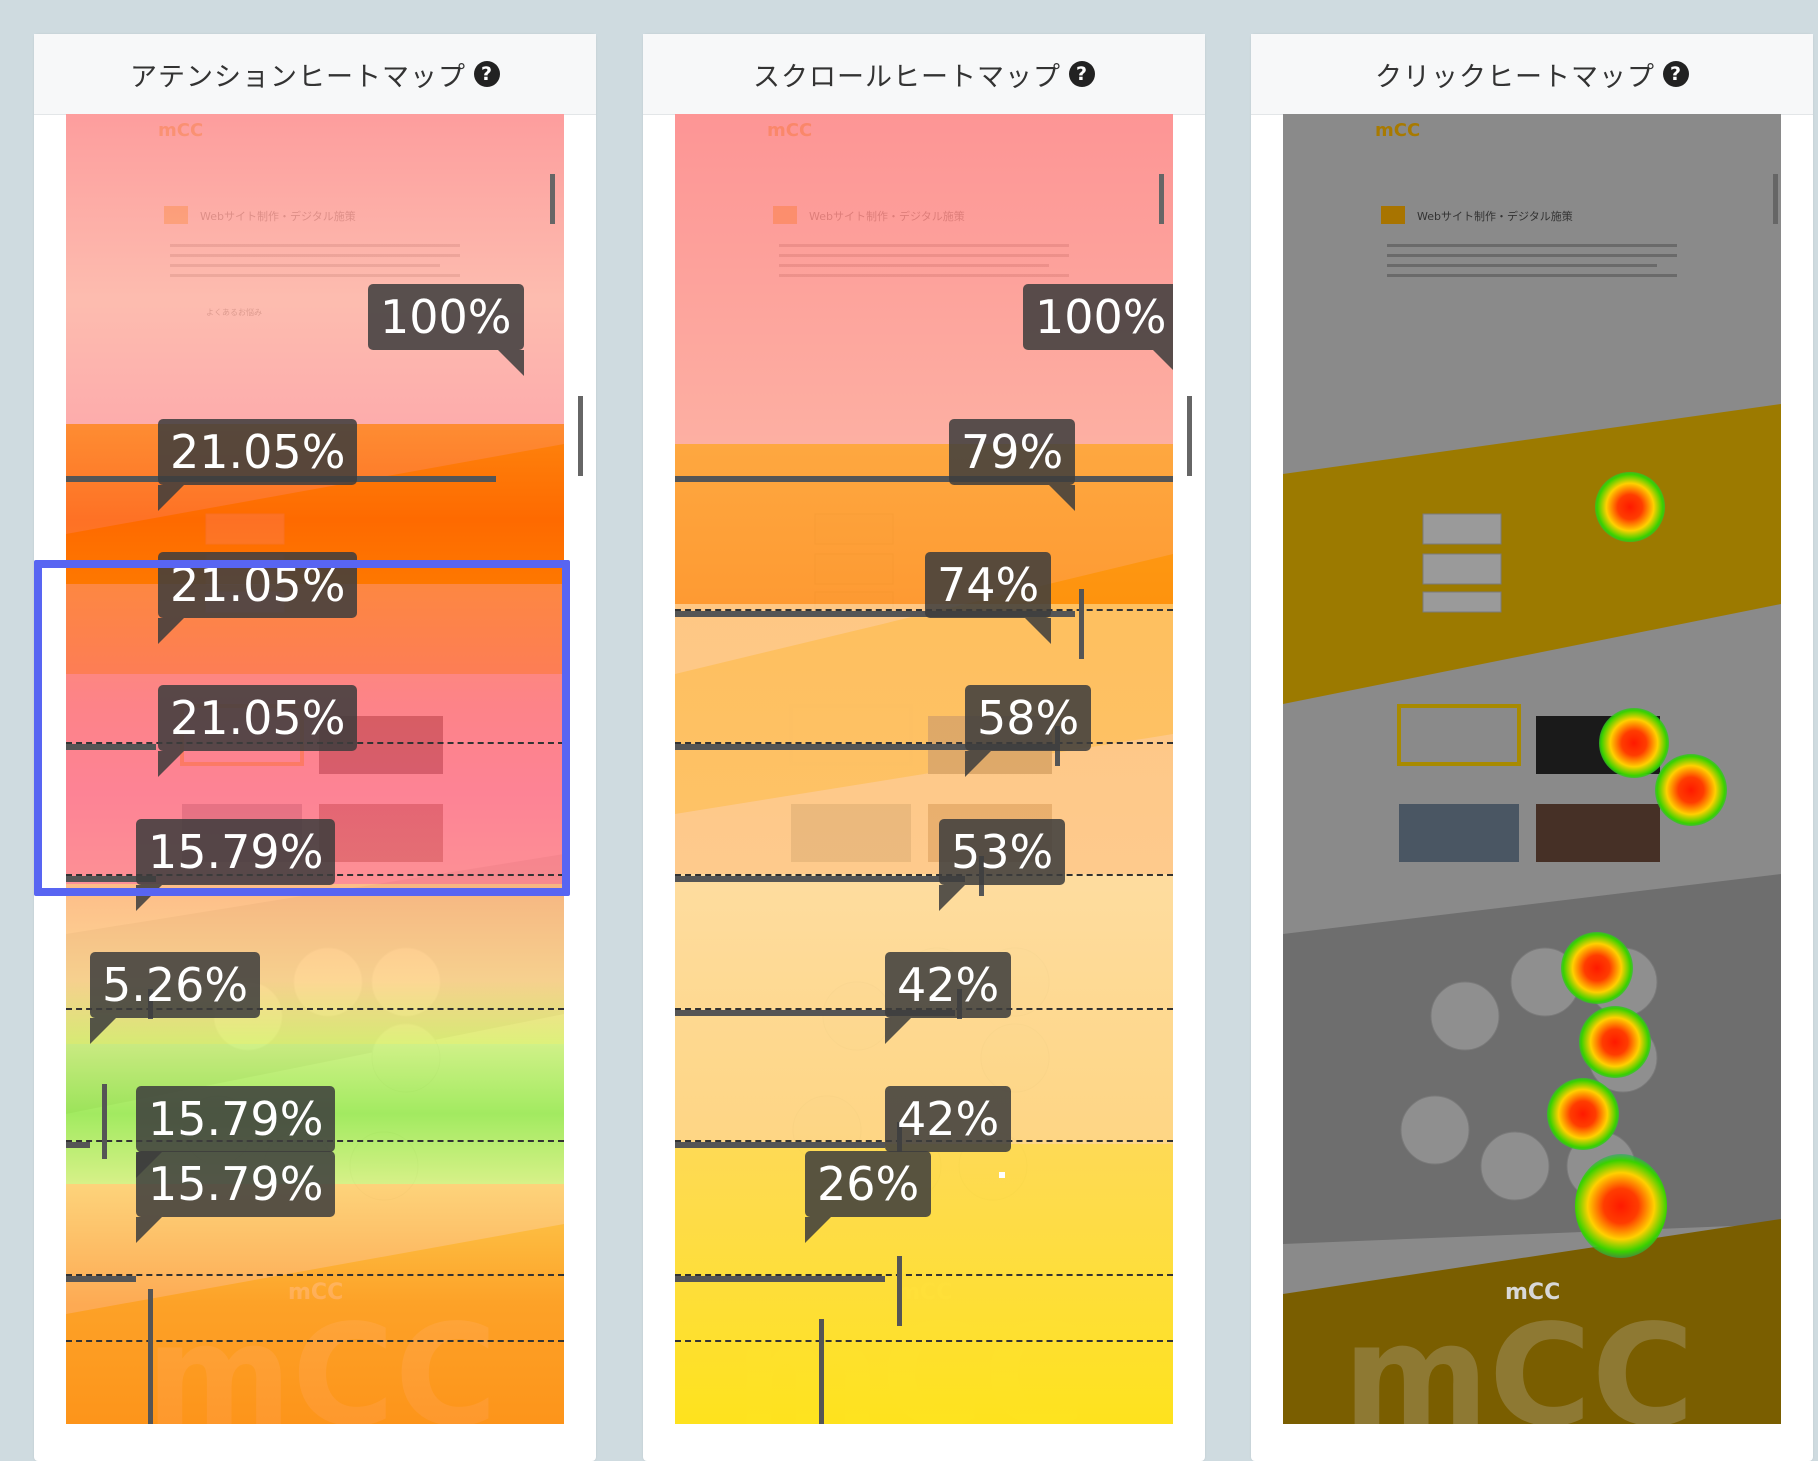  I want to click on attention-label-5: 15.79%, so click(236, 865).